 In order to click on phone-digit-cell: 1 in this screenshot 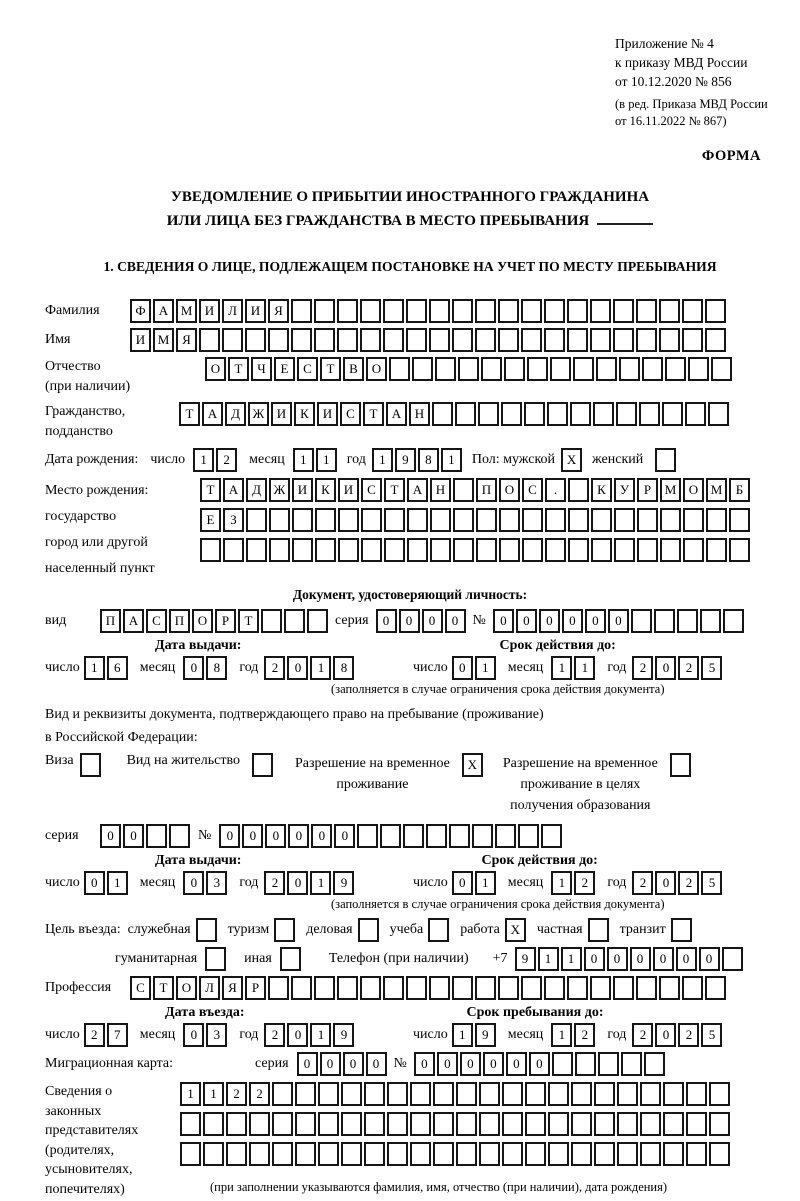, I will do `click(548, 959)`.